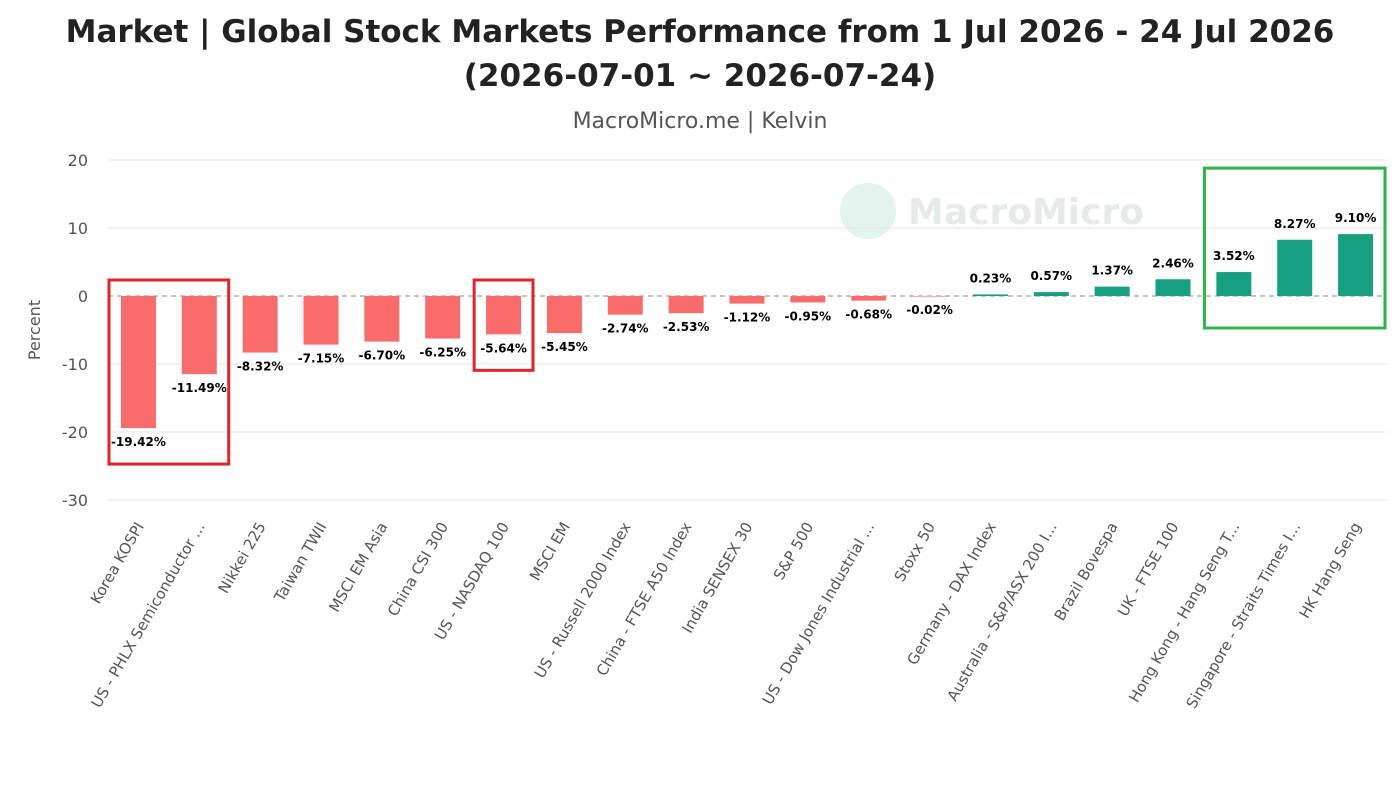 This screenshot has width=1400, height=787. I want to click on x-tick-label: Stoxx 50, so click(915, 552).